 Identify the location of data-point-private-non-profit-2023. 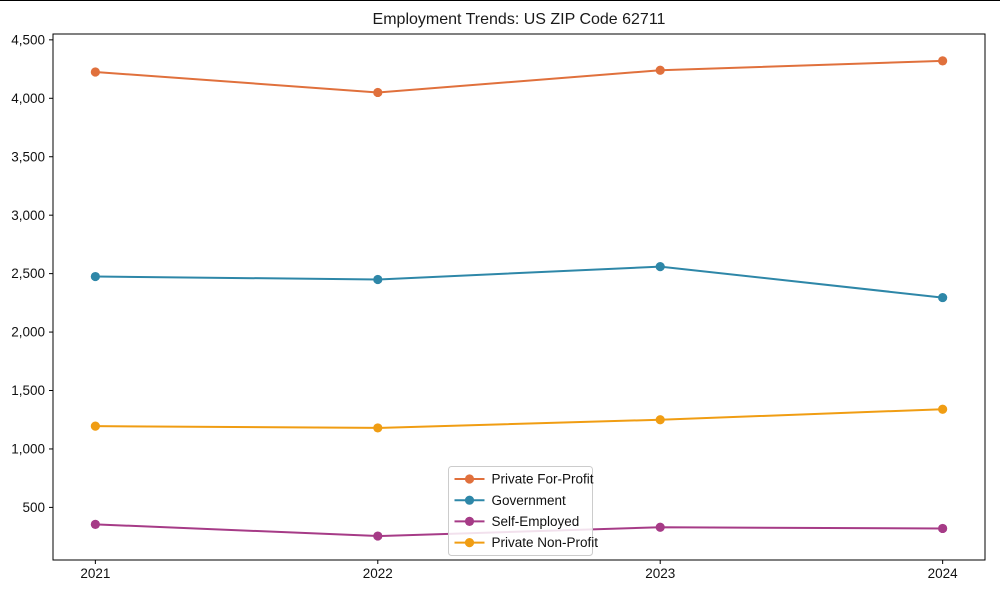
(660, 420).